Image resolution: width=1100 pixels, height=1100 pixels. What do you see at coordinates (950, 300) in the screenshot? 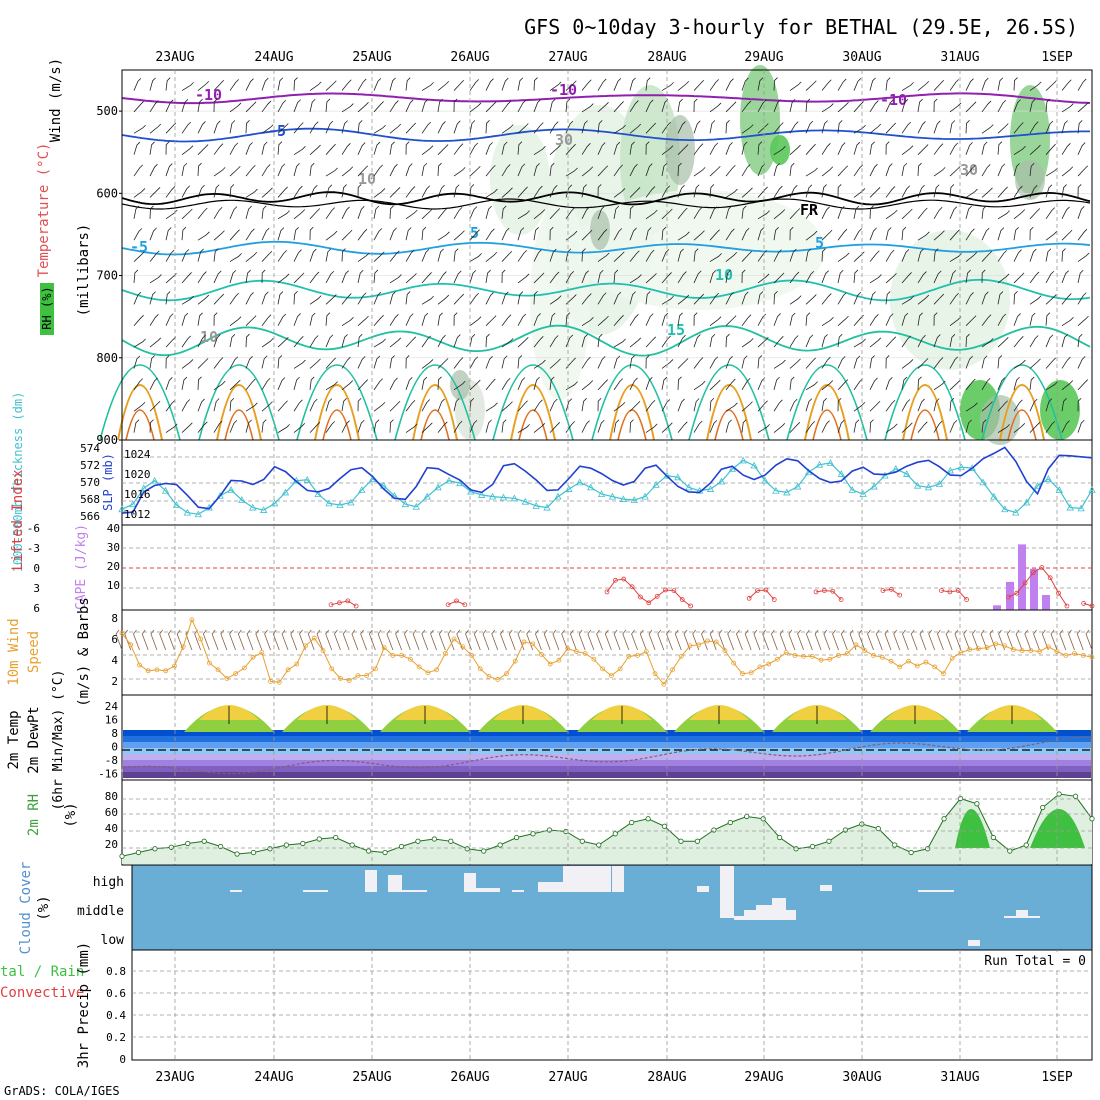
I see `rh-shading` at bounding box center [950, 300].